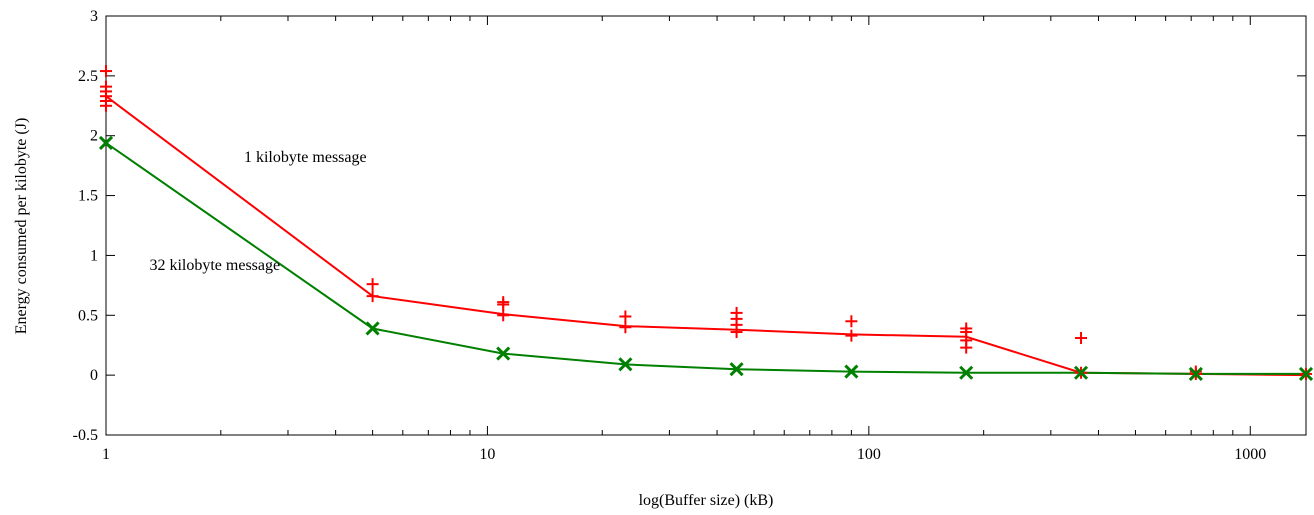 The height and width of the screenshot is (515, 1314). I want to click on x-tick-label: 1000, so click(1250, 454).